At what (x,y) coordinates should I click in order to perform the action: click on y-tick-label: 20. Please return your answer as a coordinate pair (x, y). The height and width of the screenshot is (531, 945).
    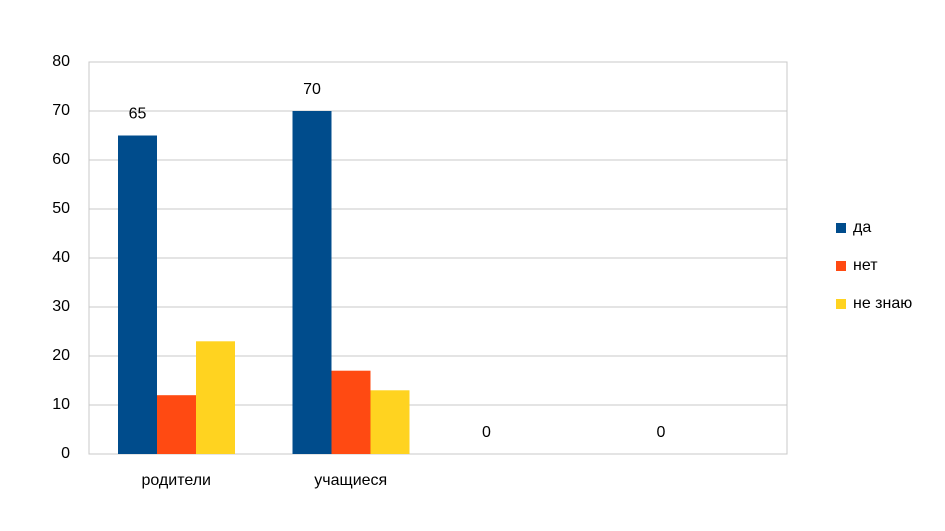
    Looking at the image, I should click on (61, 355).